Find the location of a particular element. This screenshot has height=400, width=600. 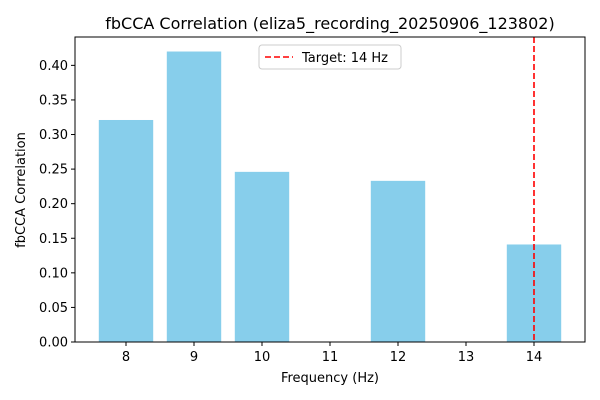

x-axis-label: Frequency (Hz) is located at coordinates (330, 378).